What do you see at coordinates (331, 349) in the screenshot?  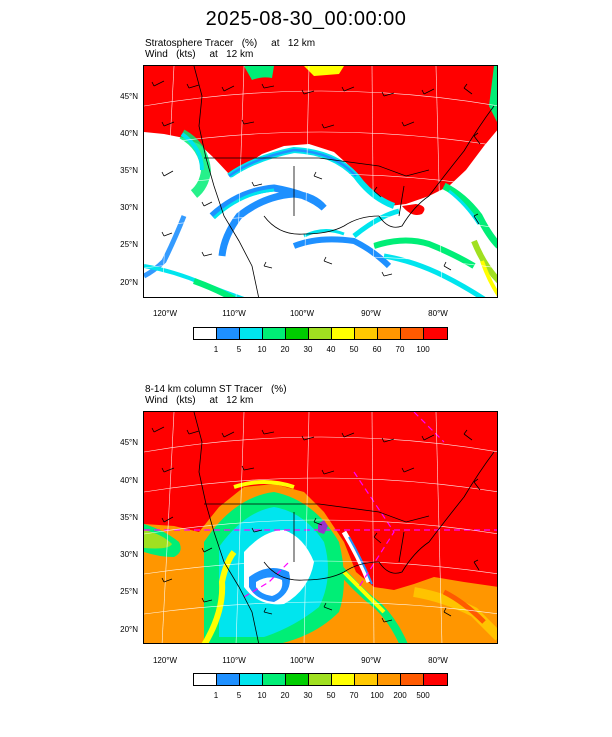 I see `colorbar-label: 40` at bounding box center [331, 349].